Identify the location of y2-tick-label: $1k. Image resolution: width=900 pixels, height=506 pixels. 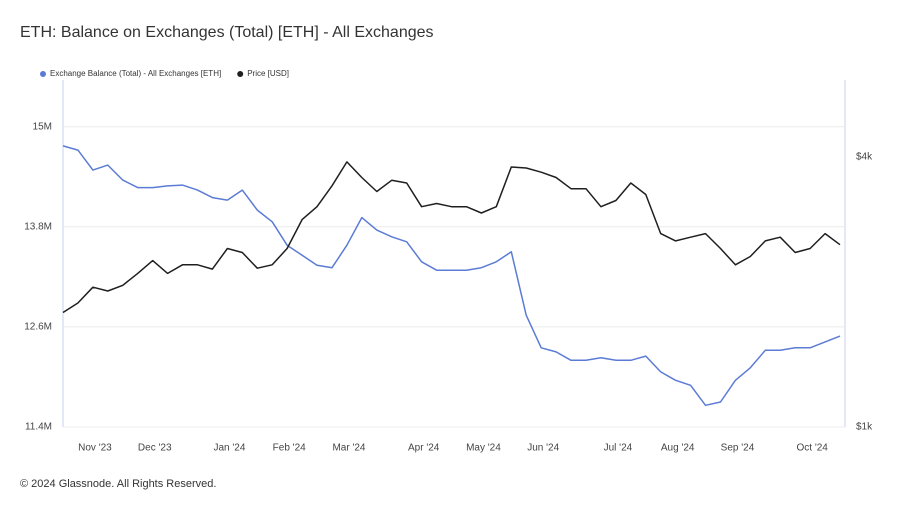
(864, 427).